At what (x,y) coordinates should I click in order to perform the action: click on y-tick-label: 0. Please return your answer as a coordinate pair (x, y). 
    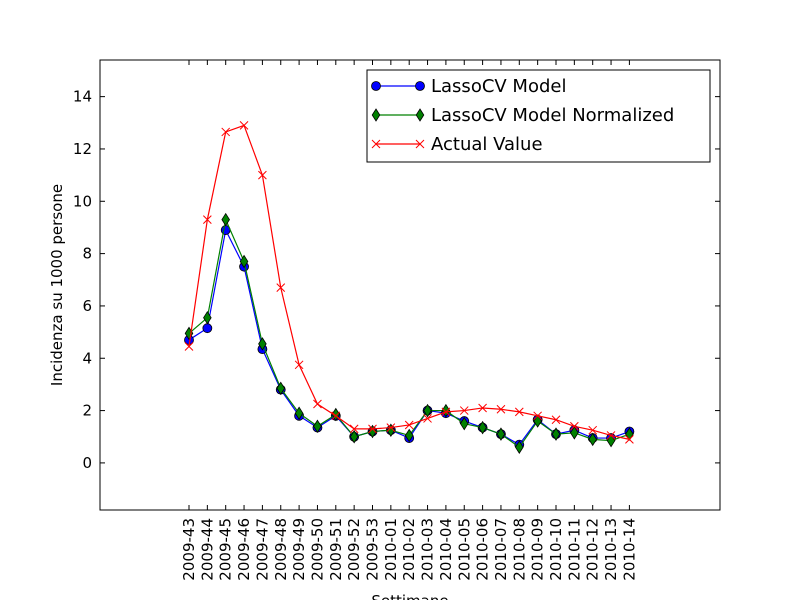
    Looking at the image, I should click on (87, 463).